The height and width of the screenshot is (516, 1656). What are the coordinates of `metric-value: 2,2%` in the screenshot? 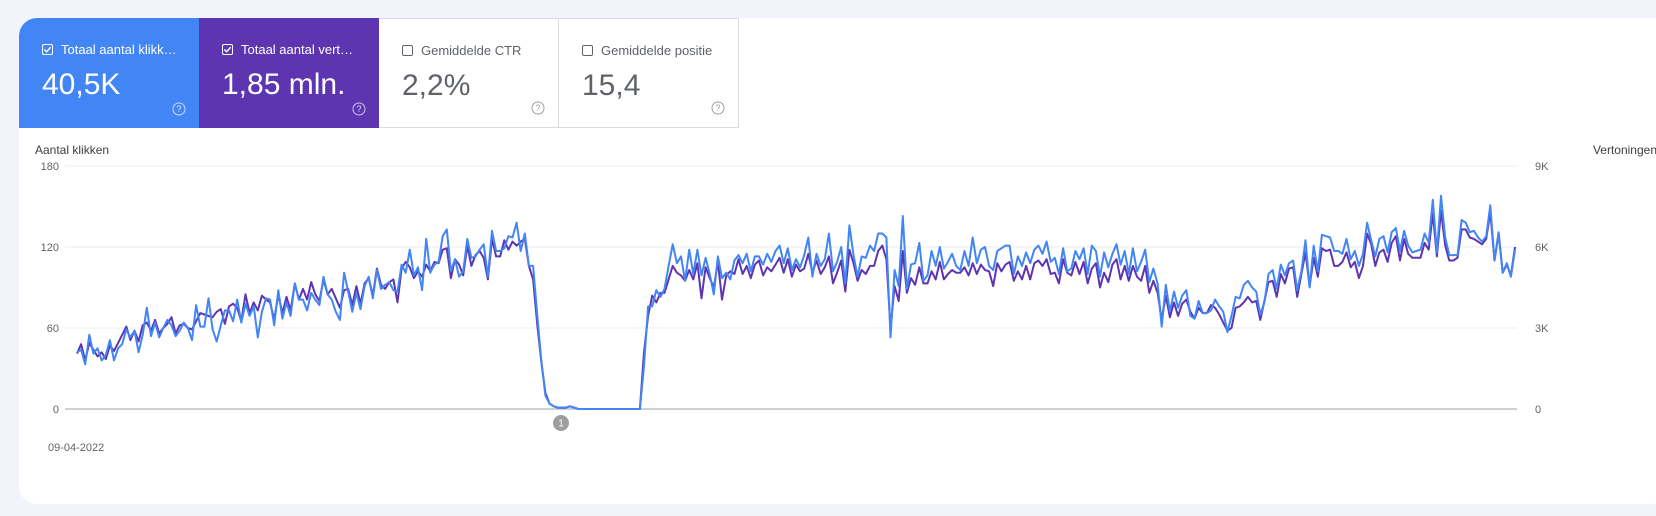 It's located at (436, 85).